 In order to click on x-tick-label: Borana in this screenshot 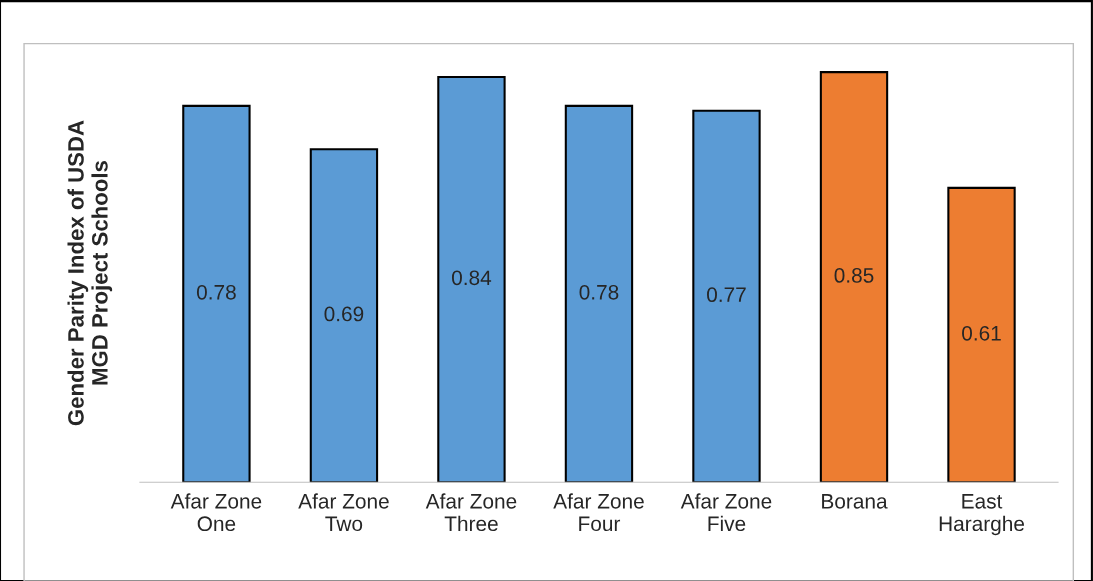, I will do `click(855, 501)`.